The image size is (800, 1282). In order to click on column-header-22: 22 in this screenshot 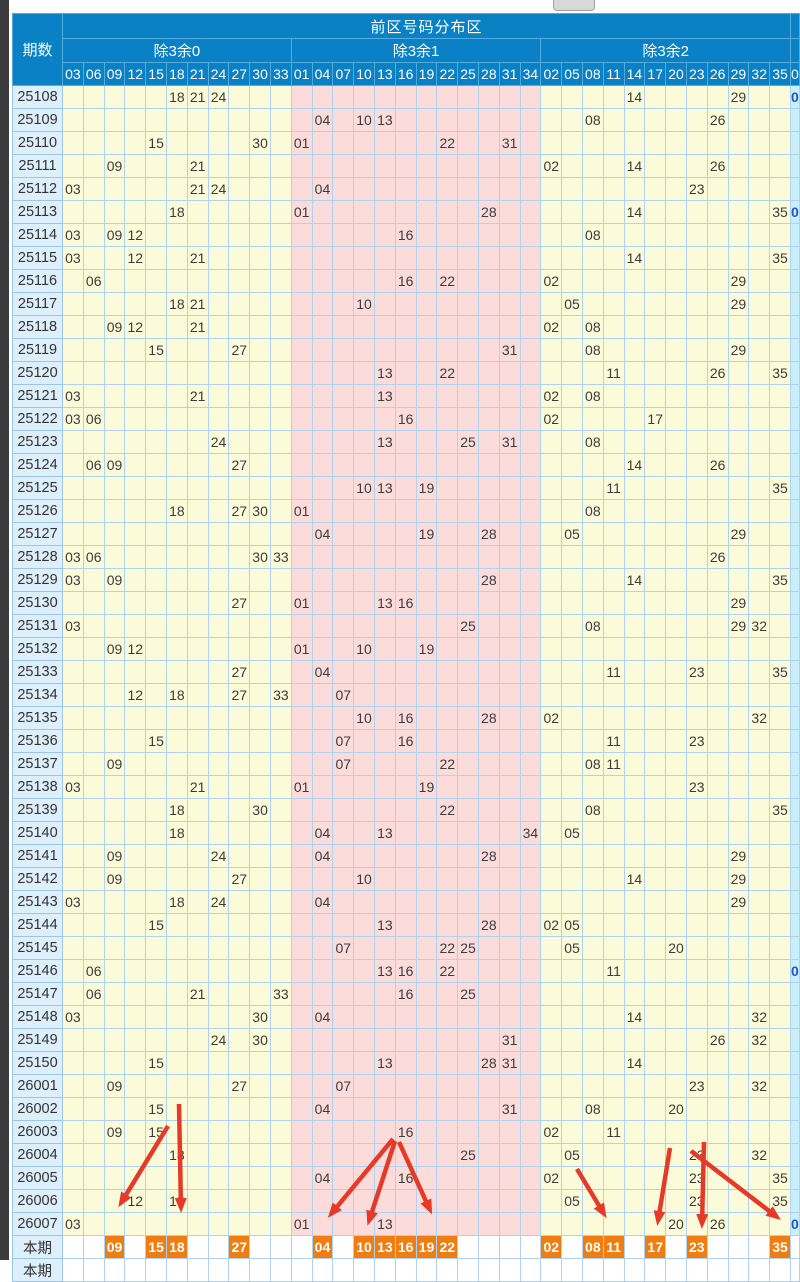, I will do `click(447, 74)`.